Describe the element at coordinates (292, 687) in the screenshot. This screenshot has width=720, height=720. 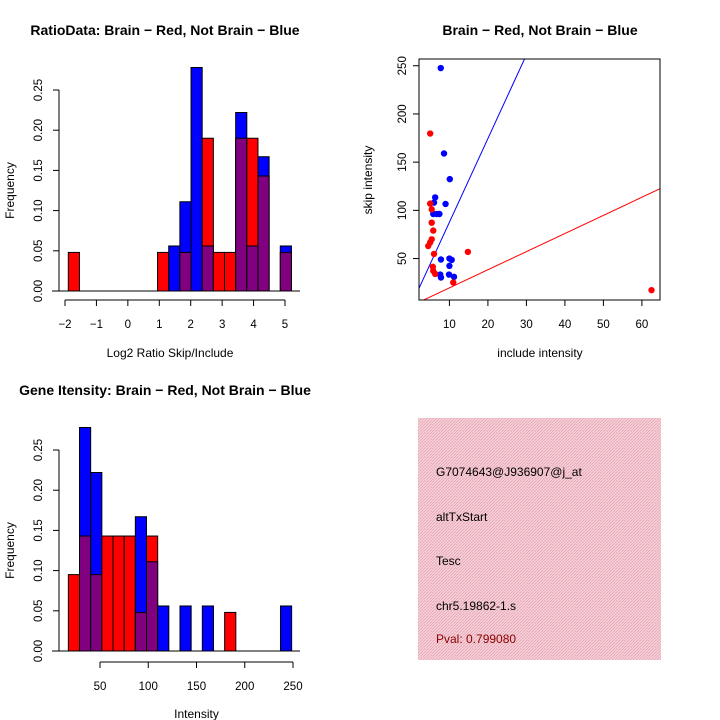
I see `x-tick-label: 250` at that location.